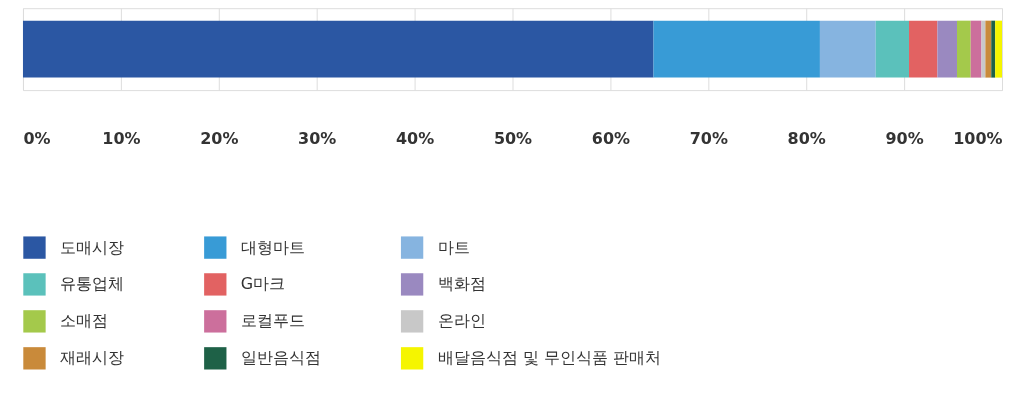 This screenshot has width=1031, height=404. I want to click on x-tick-label: 80%, so click(806, 138).